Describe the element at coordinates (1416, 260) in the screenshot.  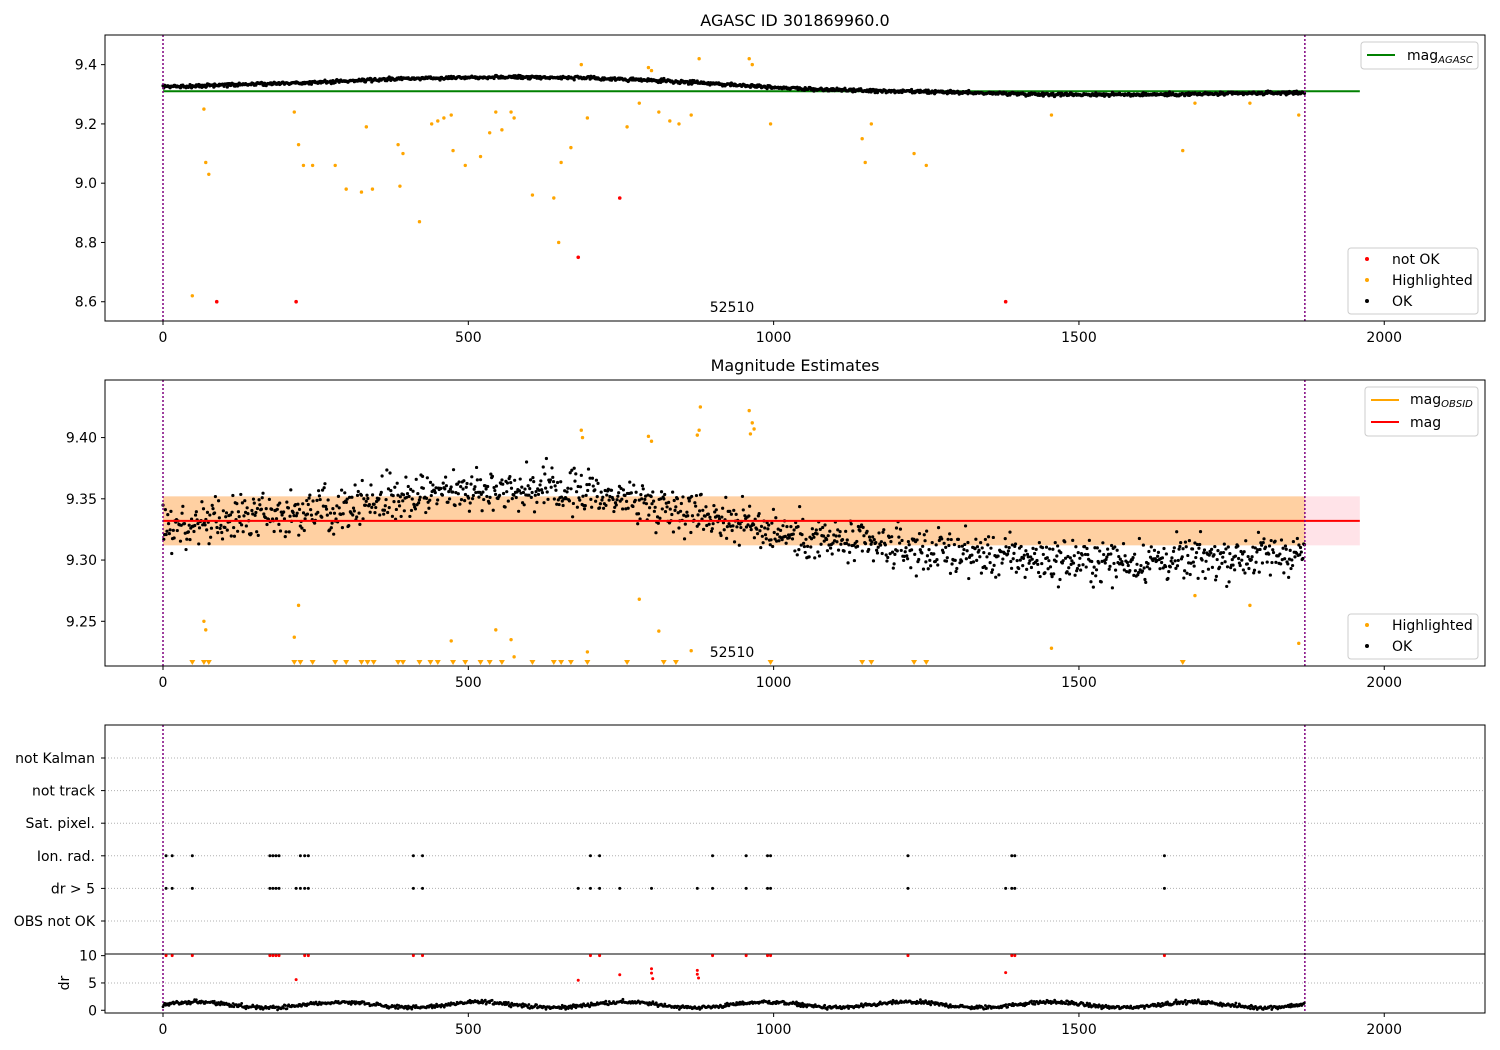
I see `legend-not-ok: not OK` at that location.